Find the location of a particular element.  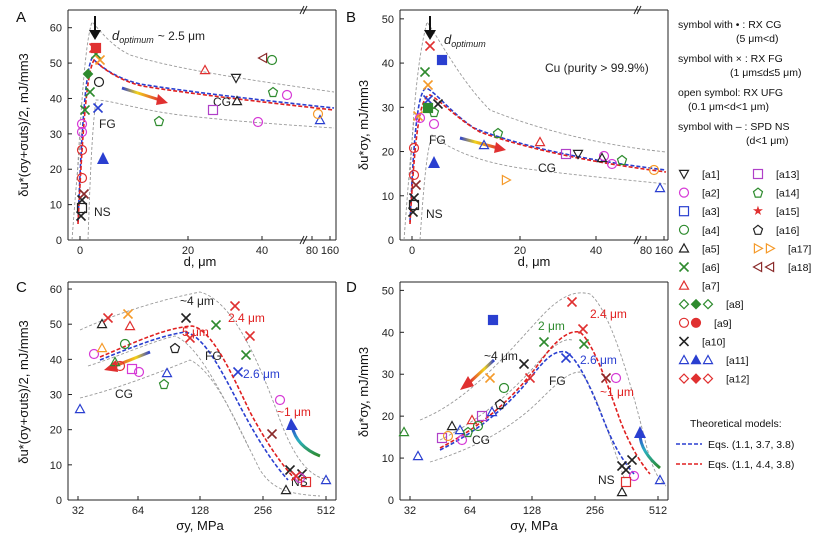

legend-desc-cg: symbol with • : RX CG is located at coordinates (729, 25).